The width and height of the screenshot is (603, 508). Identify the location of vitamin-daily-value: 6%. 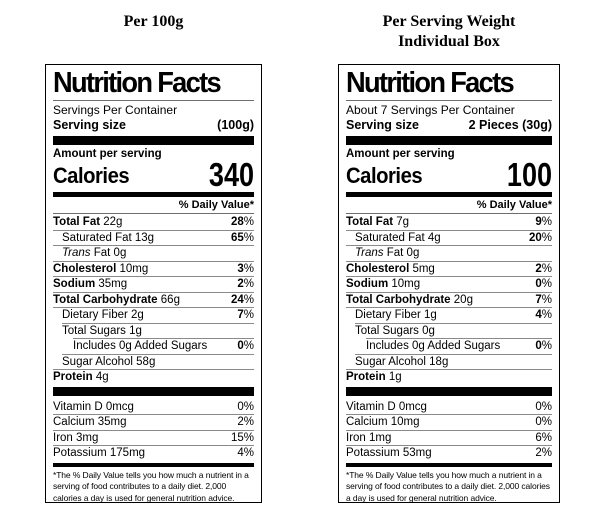
(543, 437).